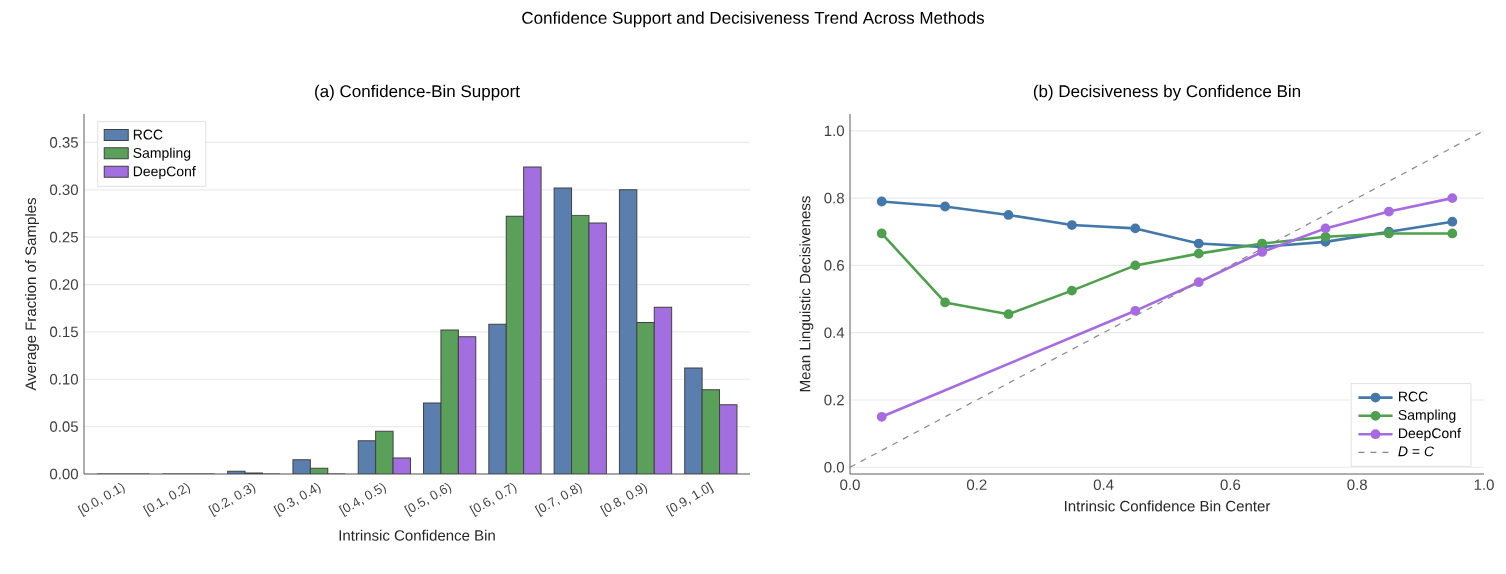 The width and height of the screenshot is (1506, 574). I want to click on chart-title: (a) Confidence-Bin Support, so click(417, 92).